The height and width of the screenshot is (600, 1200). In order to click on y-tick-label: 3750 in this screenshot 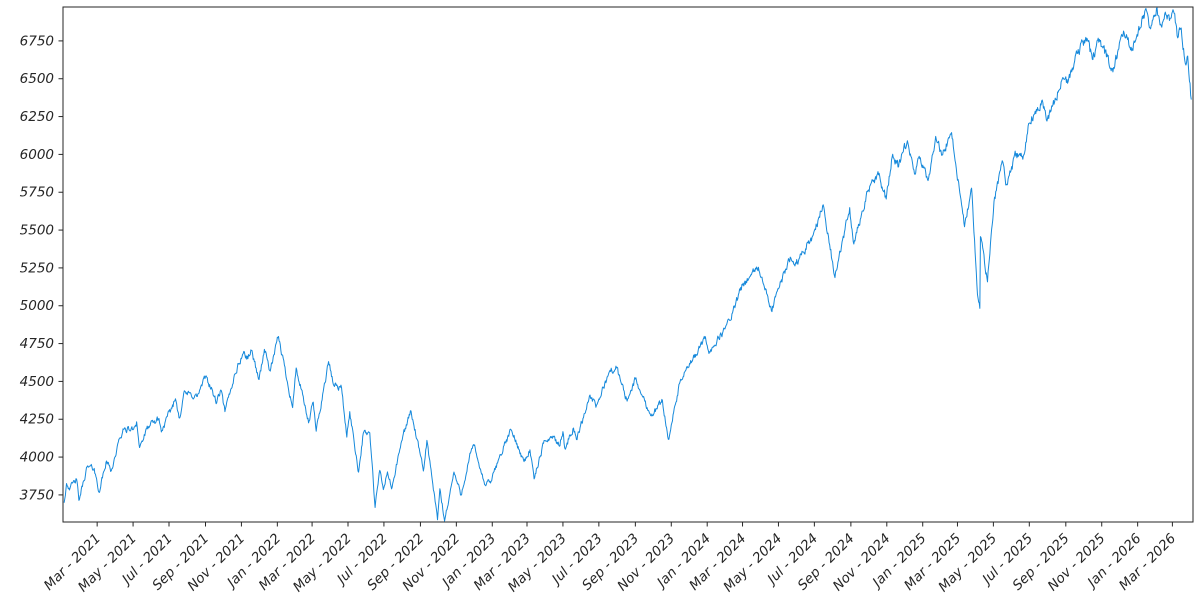, I will do `click(37, 495)`.